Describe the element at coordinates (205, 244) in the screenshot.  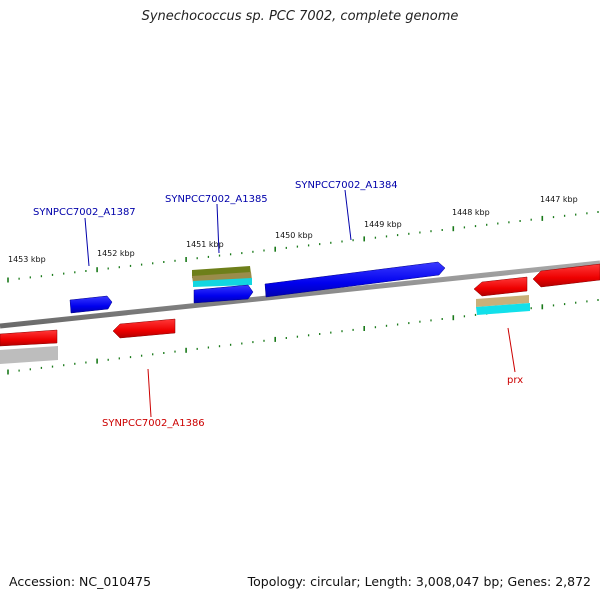
I see `kbp-label: 1451 kbp` at that location.